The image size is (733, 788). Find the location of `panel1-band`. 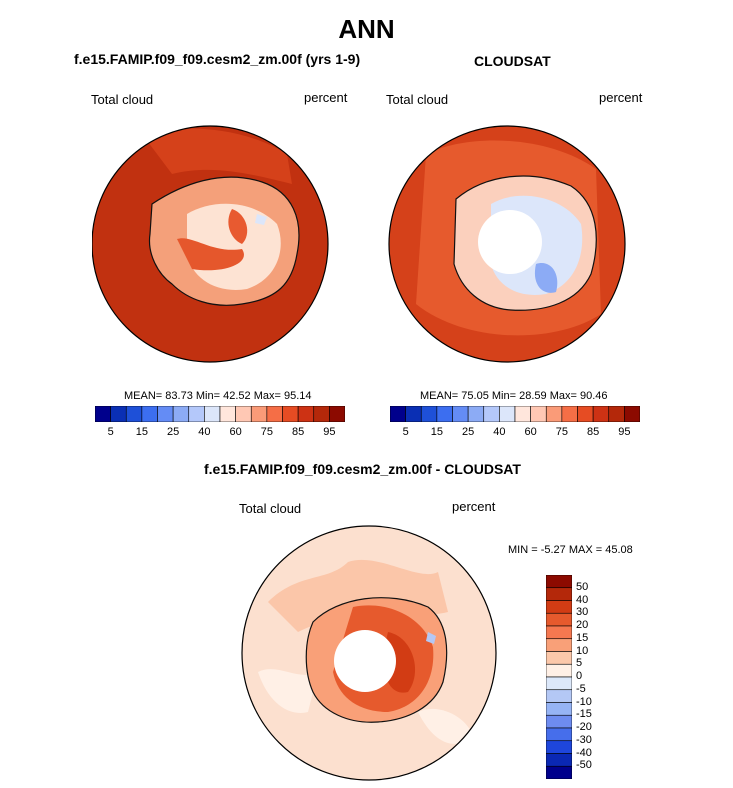

panel1-band is located at coordinates (210, 254).